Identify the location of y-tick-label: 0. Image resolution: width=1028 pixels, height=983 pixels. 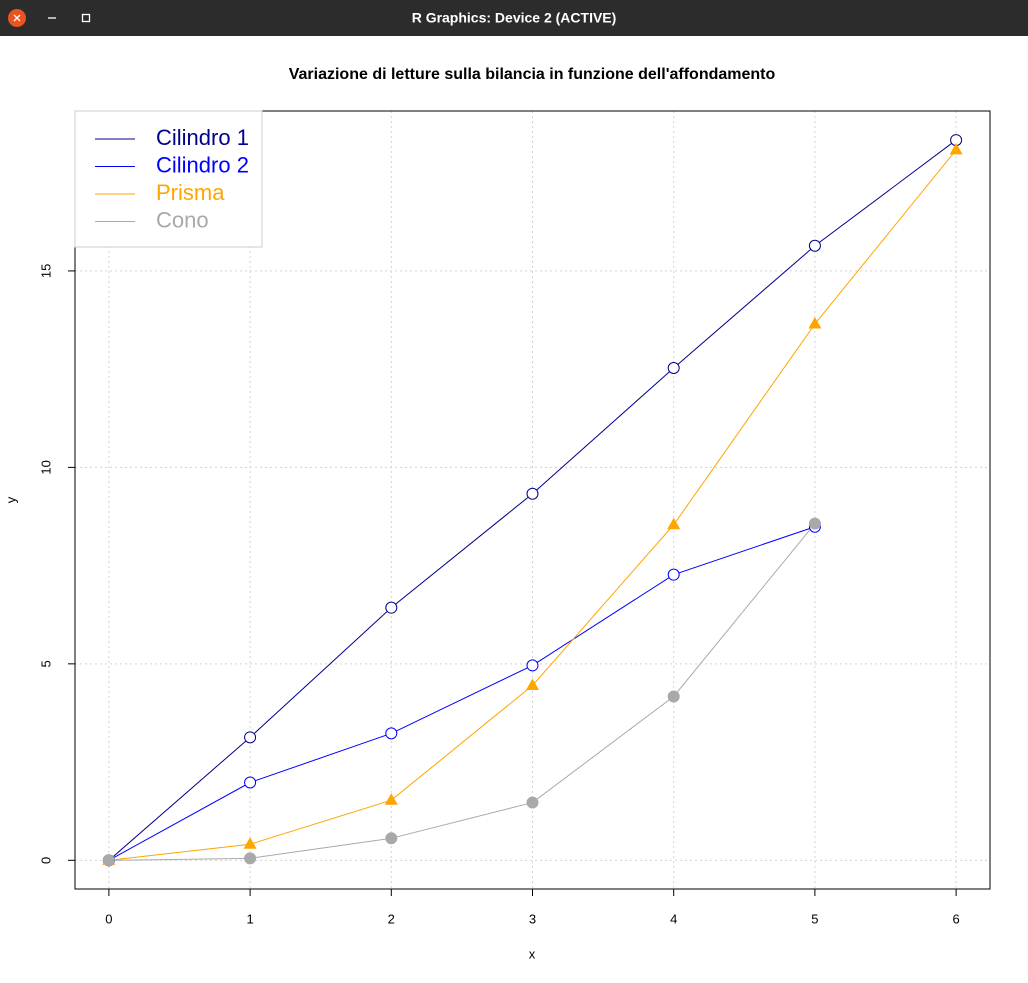
(45, 860).